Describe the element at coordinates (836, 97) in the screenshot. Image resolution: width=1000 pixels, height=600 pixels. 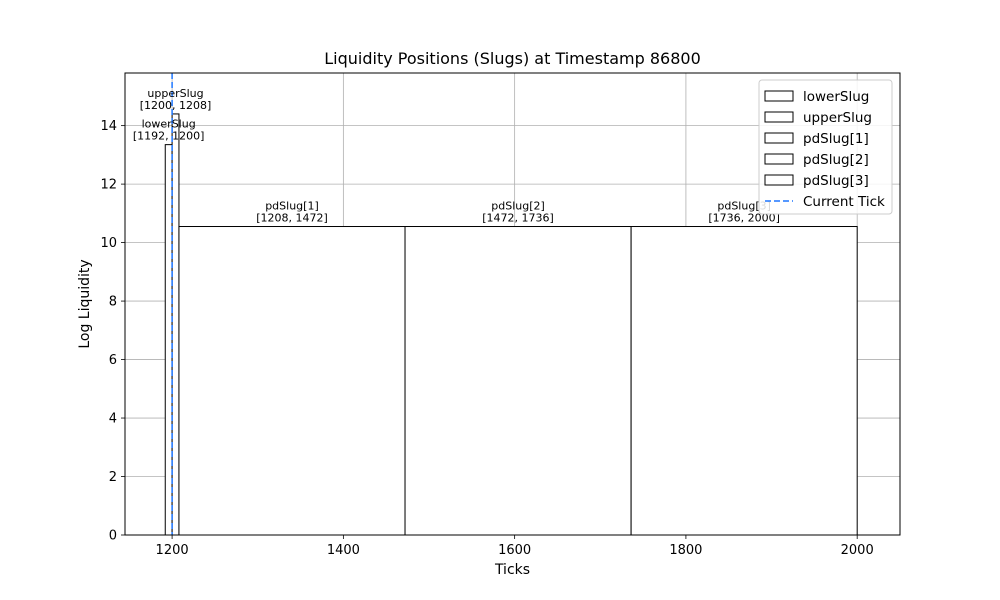
I see `legend-label: lowerSlug` at that location.